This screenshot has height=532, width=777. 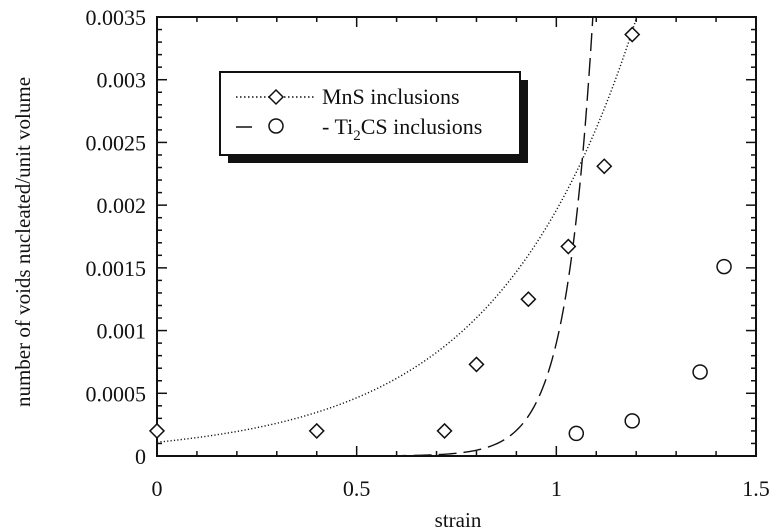 I want to click on legend-box, so click(x=370, y=113).